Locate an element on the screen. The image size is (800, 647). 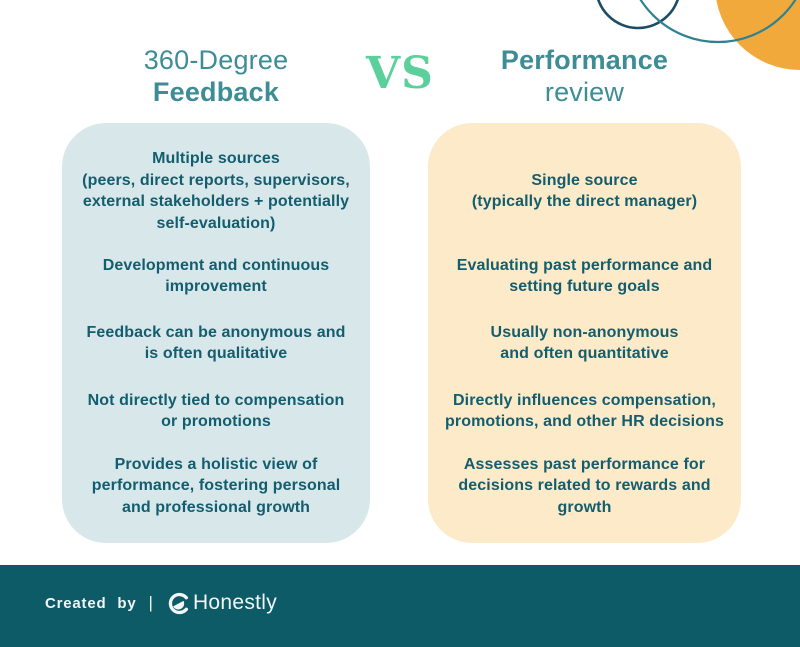
vs-label: VS is located at coordinates (400, 73).